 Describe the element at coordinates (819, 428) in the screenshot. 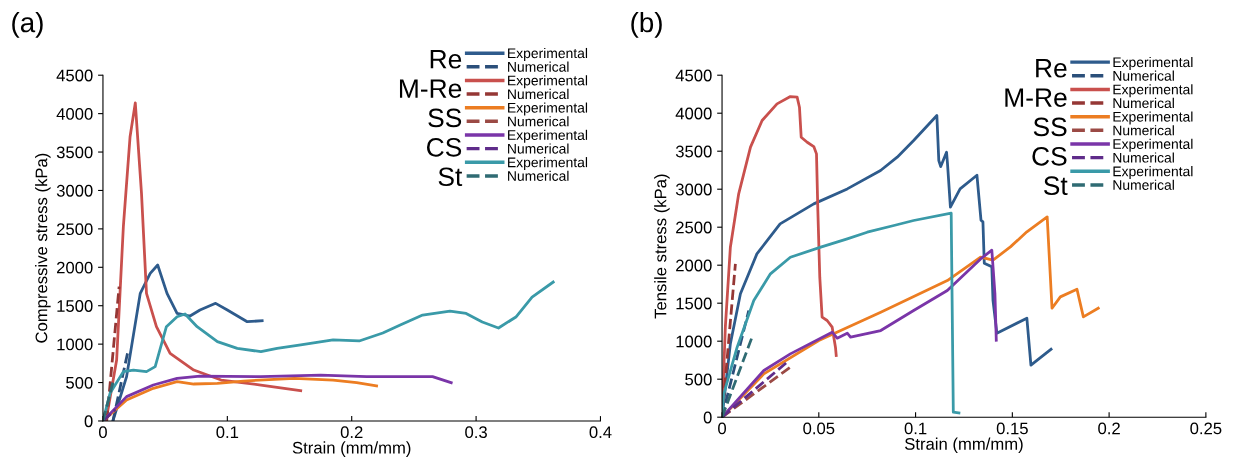

I see `x-tick-label: 0.05` at that location.